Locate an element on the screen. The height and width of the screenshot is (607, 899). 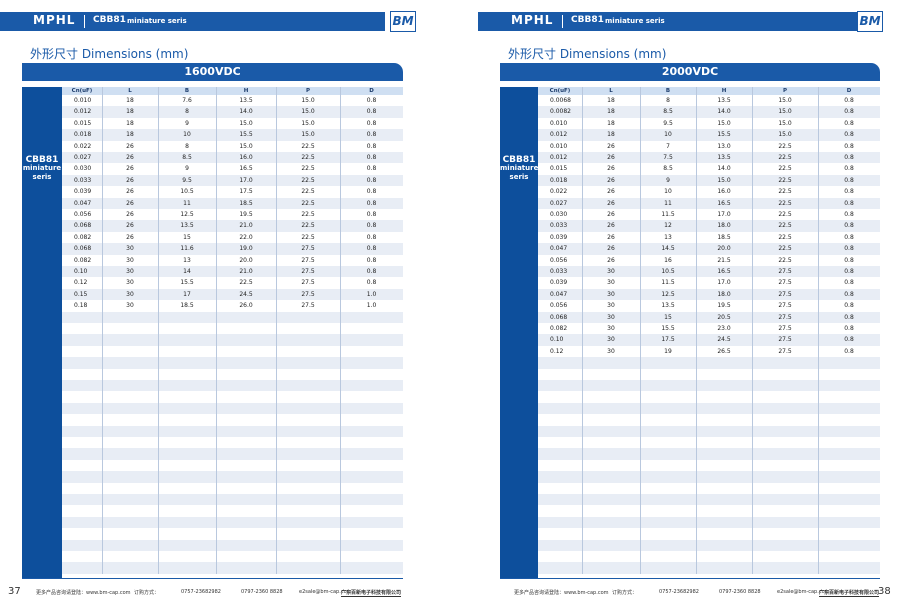
table-cell: 0.018 is located at coordinates (559, 180).